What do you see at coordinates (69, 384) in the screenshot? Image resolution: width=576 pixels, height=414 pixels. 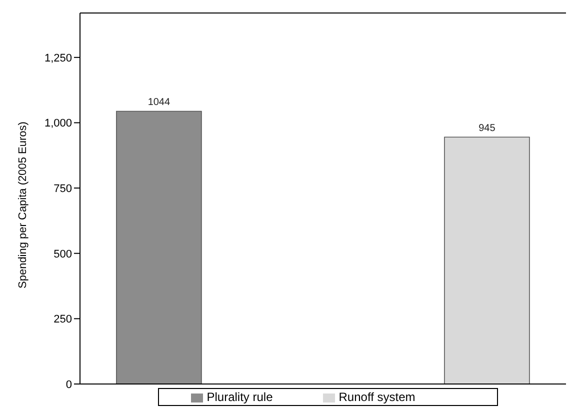 I see `y-tick-label: 0` at bounding box center [69, 384].